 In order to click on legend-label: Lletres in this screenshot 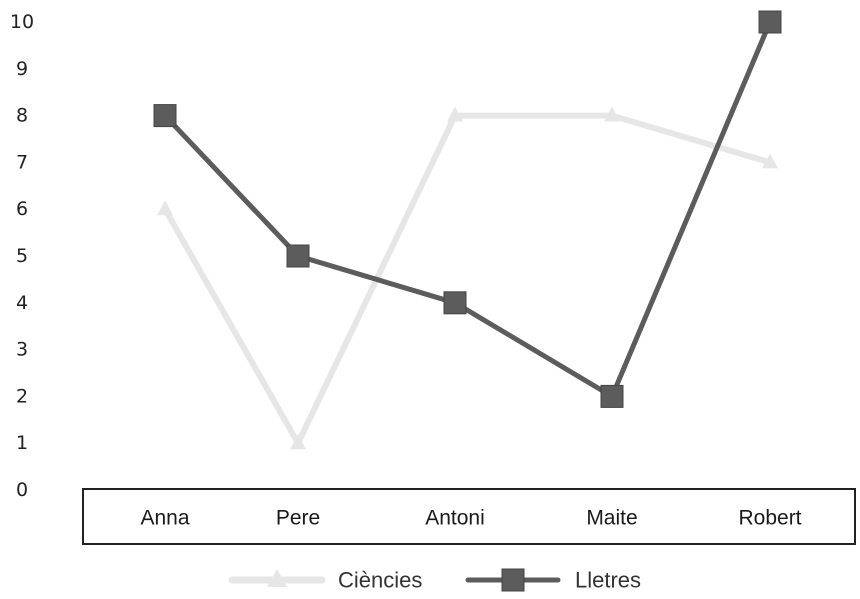, I will do `click(608, 580)`.